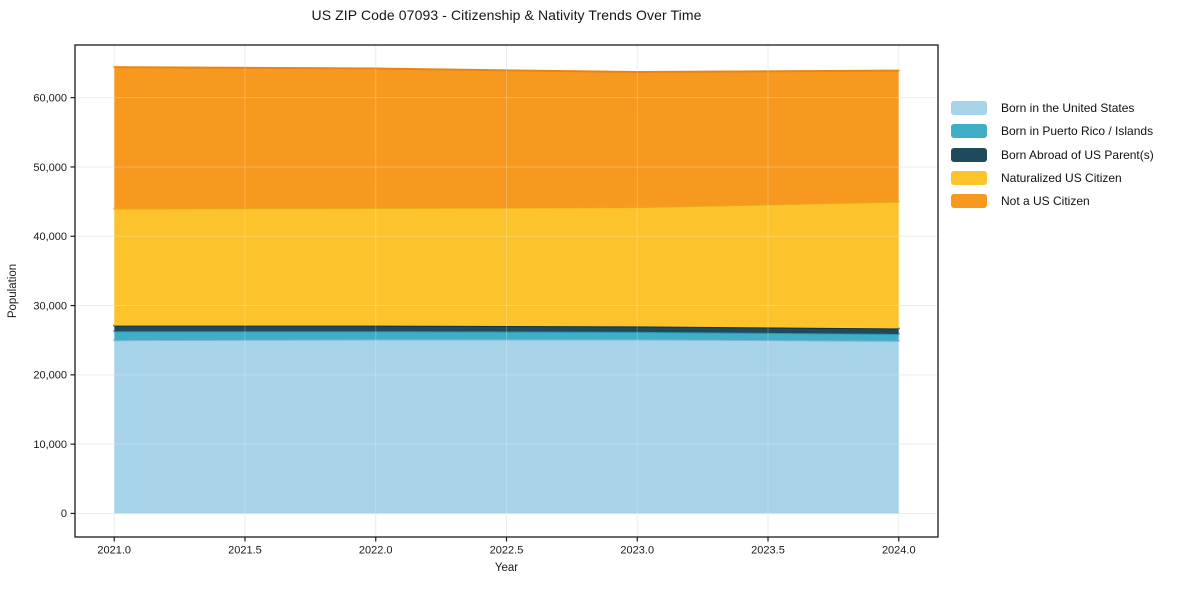 Image resolution: width=1189 pixels, height=590 pixels. What do you see at coordinates (50, 98) in the screenshot?
I see `y-tick-label: 60,000` at bounding box center [50, 98].